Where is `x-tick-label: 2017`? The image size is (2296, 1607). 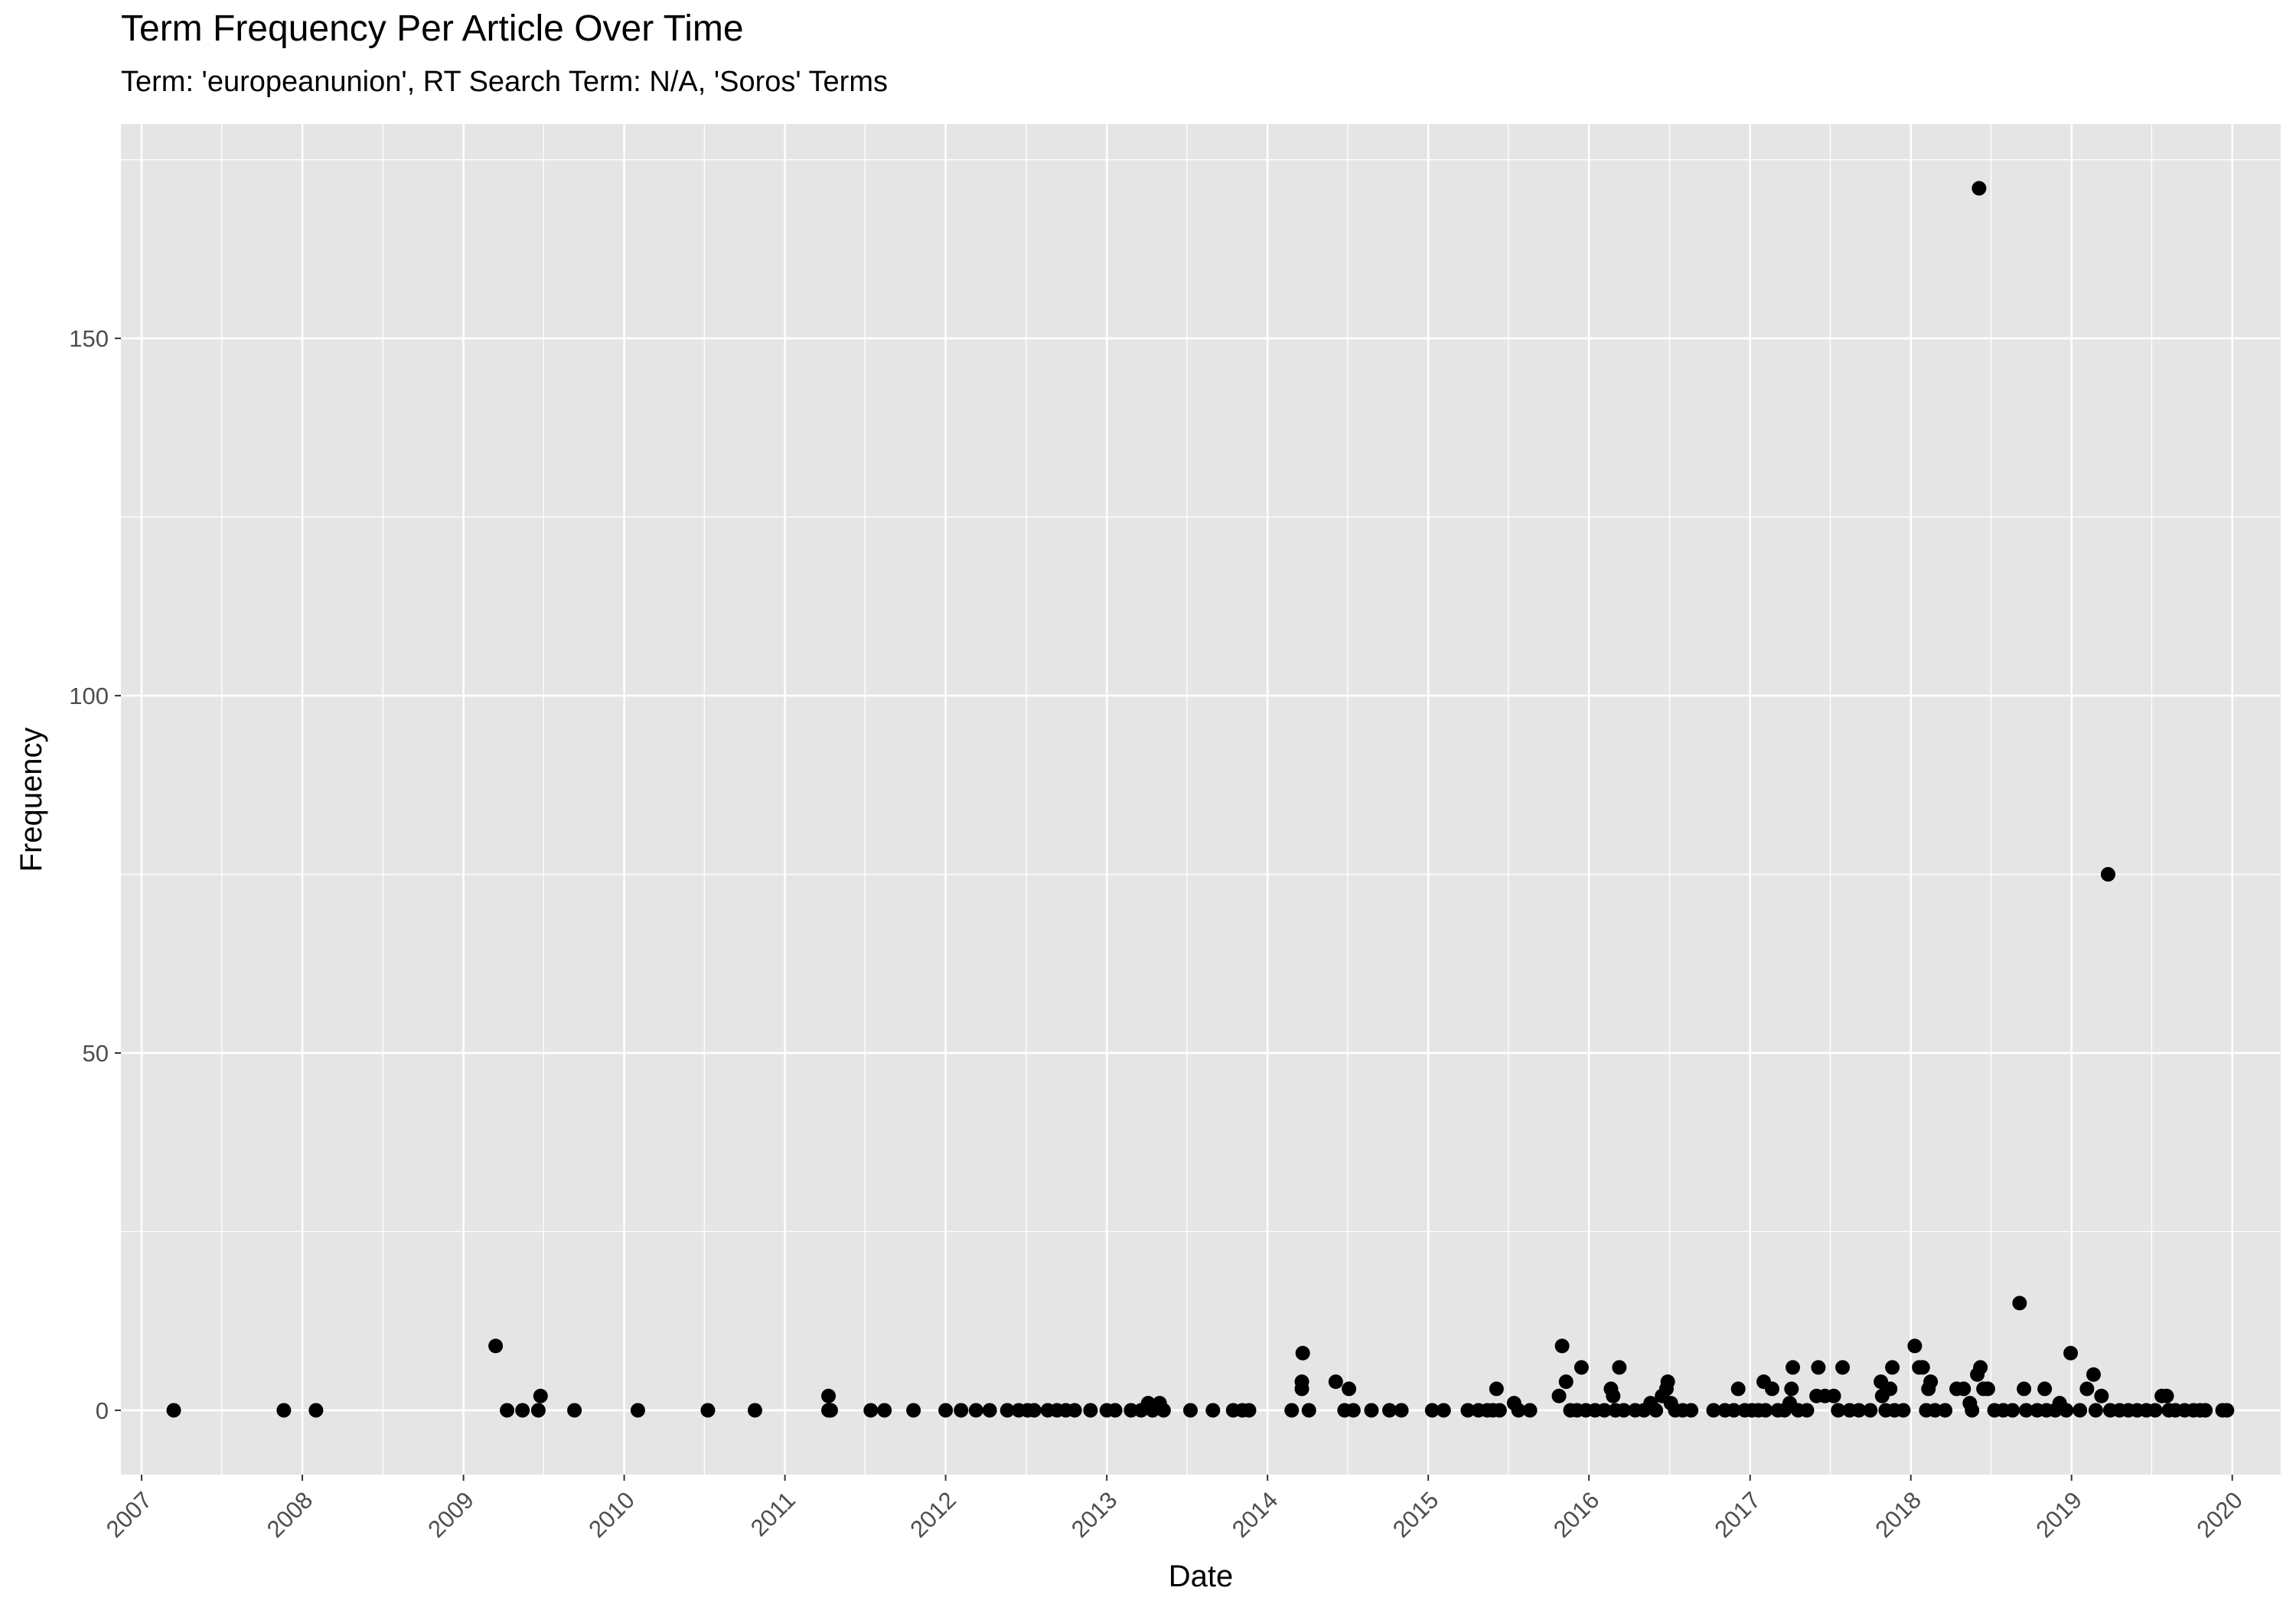
x-tick-label: 2017 is located at coordinates (1738, 1515).